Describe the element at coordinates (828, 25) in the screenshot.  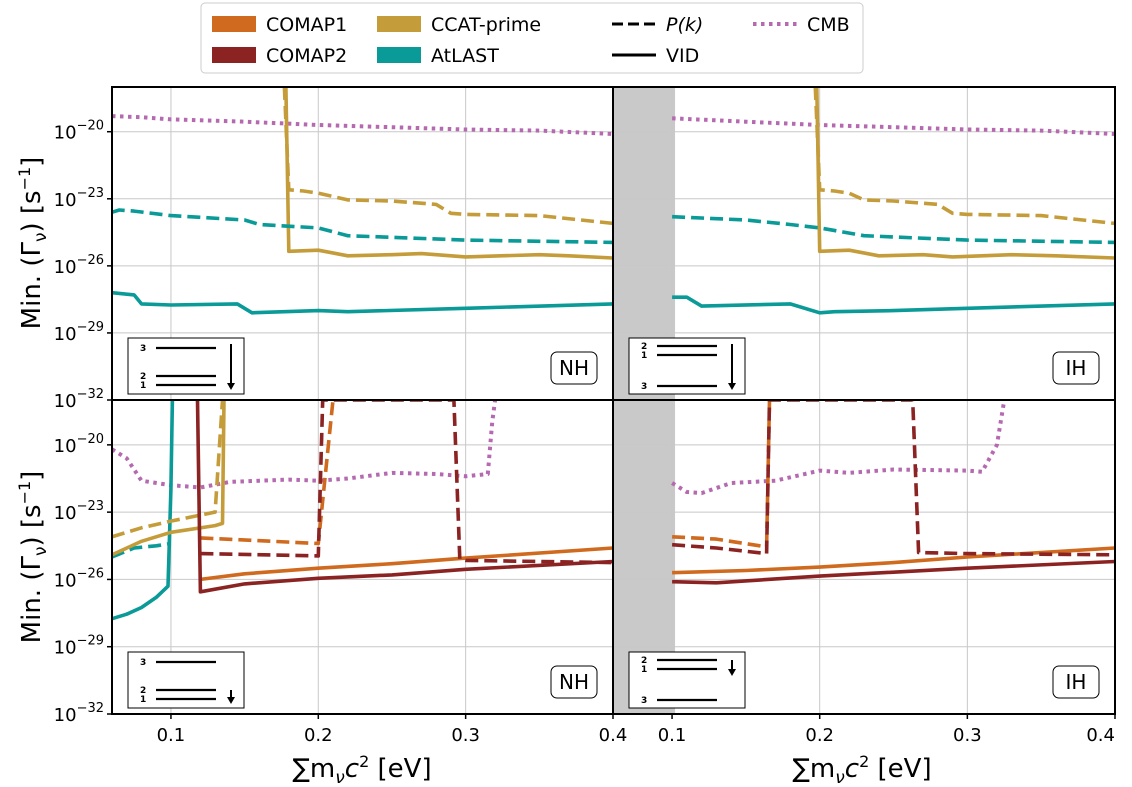
I see `legend-label: CMB` at that location.